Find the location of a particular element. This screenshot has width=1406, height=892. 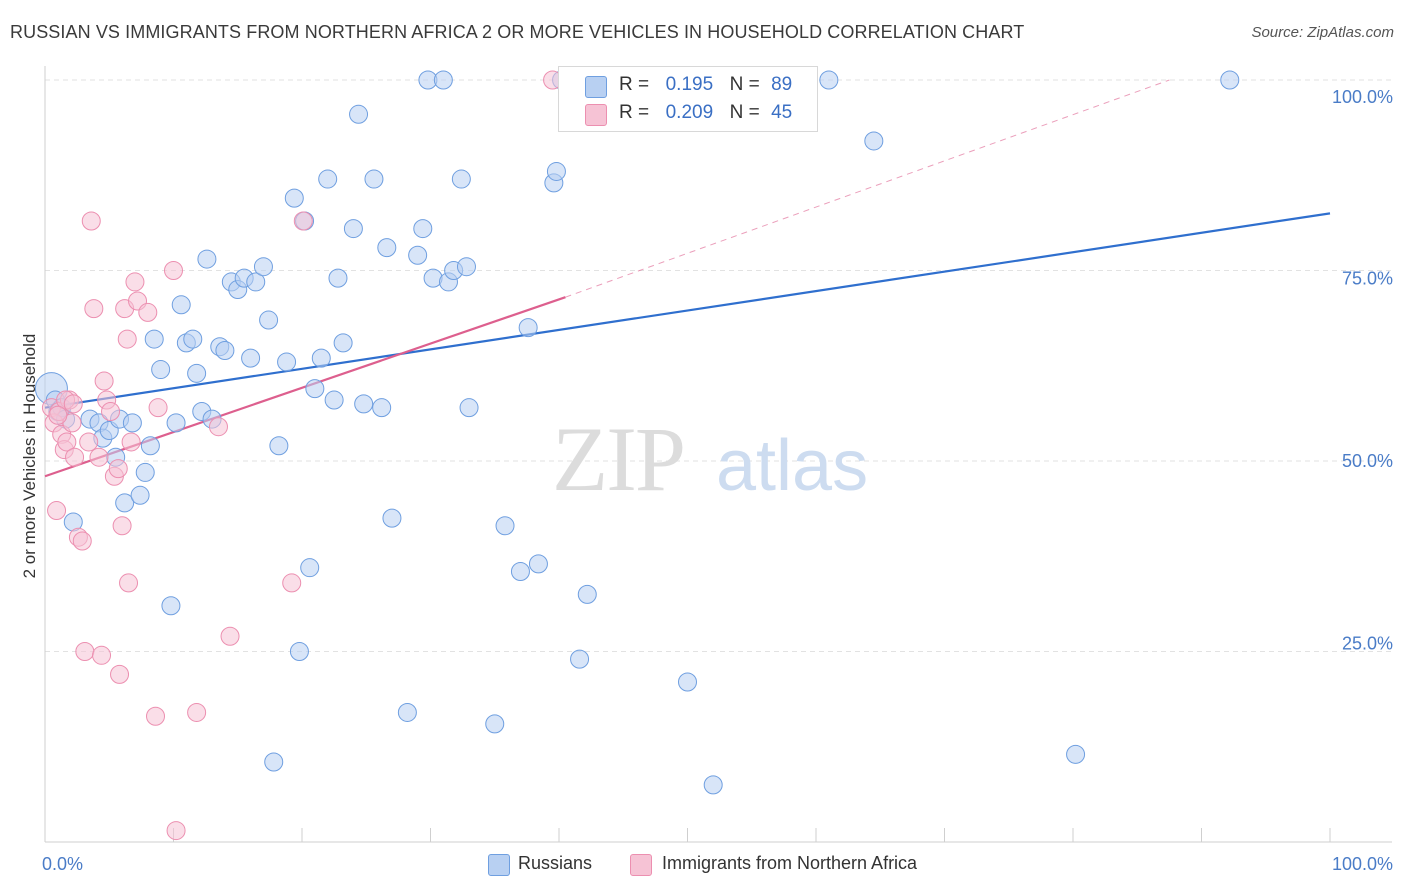

series-swatch-immigrants is located at coordinates (641, 865).